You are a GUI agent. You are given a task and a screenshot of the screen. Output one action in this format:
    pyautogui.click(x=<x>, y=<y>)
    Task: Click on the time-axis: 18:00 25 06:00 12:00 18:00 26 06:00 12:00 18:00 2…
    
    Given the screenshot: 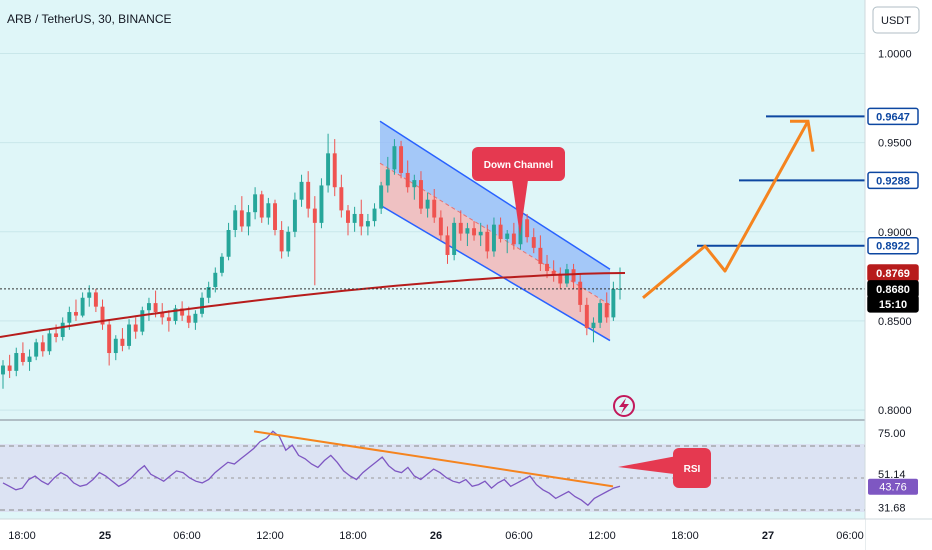 What is the action you would take?
    pyautogui.click(x=466, y=534)
    